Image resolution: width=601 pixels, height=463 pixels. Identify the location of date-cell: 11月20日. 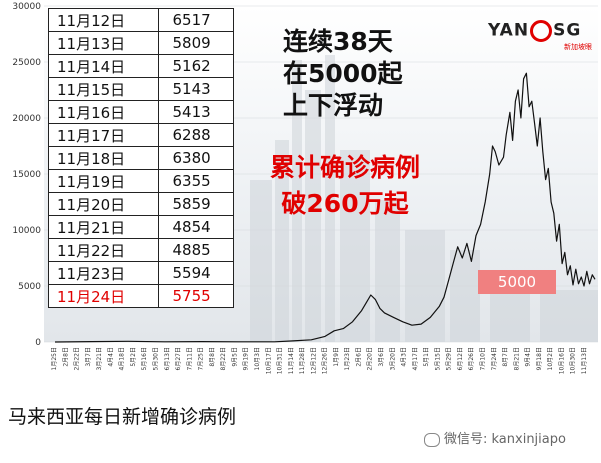
(103, 204).